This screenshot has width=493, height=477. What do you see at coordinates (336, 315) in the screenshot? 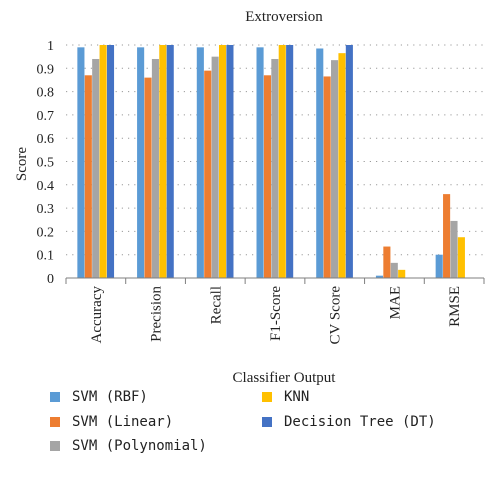
I see `x-tick-label: CV Score` at bounding box center [336, 315].